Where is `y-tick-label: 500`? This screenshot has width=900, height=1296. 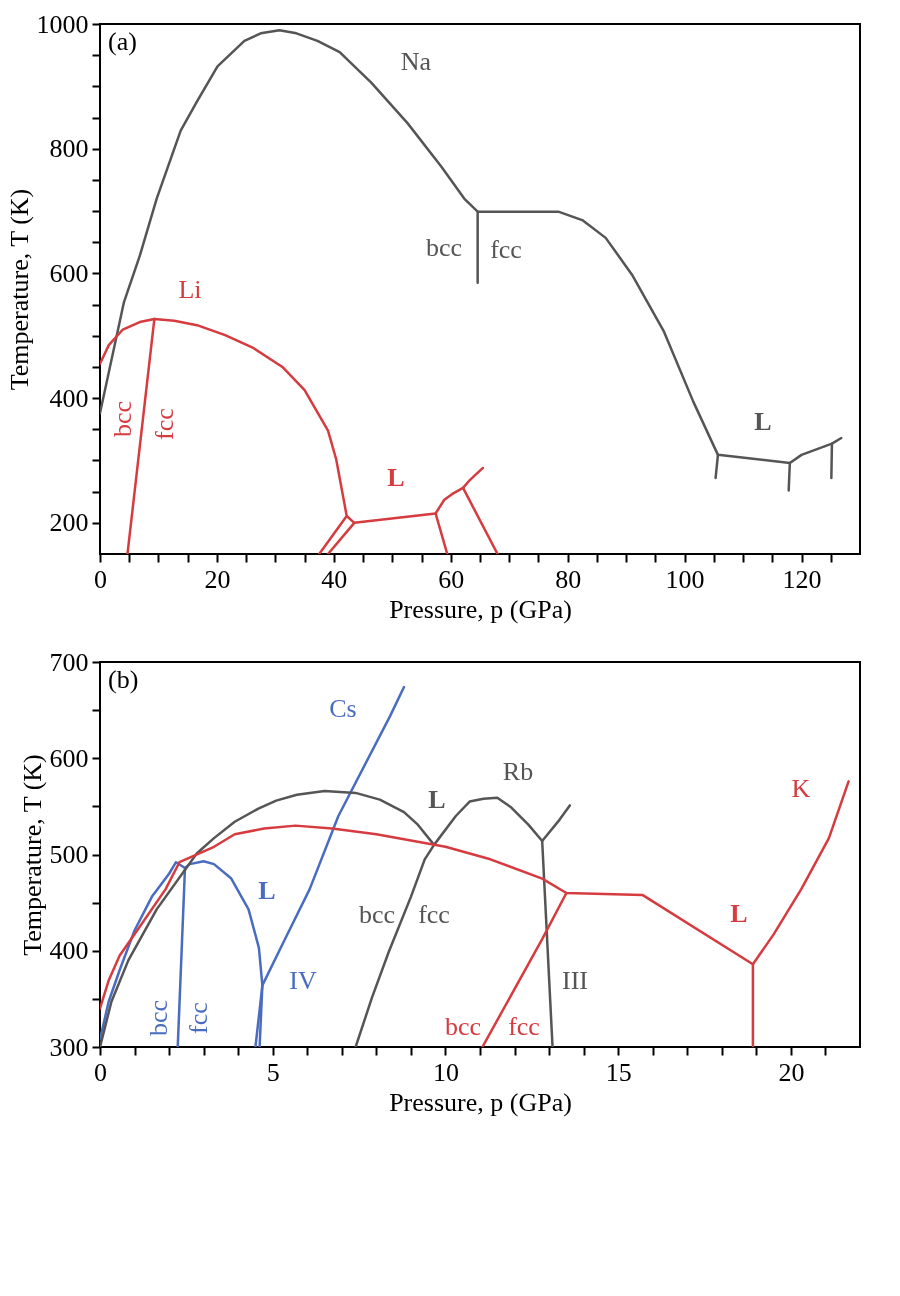 y-tick-label: 500 is located at coordinates (69, 854).